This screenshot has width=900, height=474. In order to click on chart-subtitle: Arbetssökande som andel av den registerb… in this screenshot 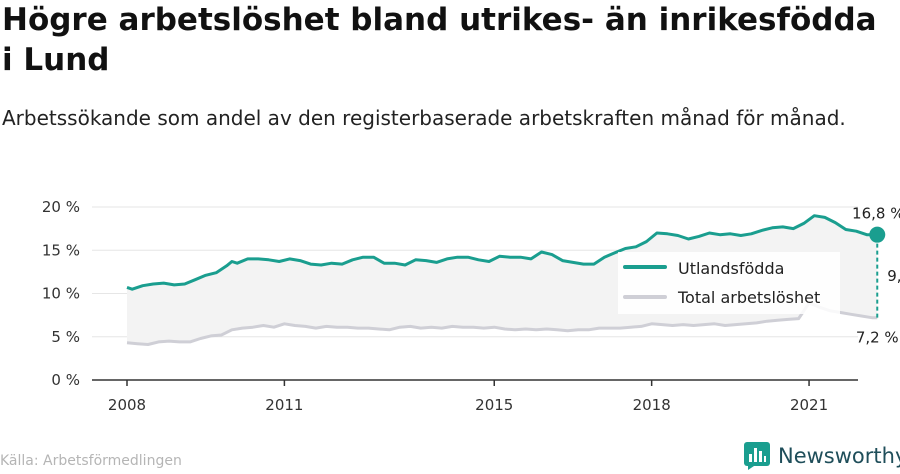, I will do `click(424, 118)`.